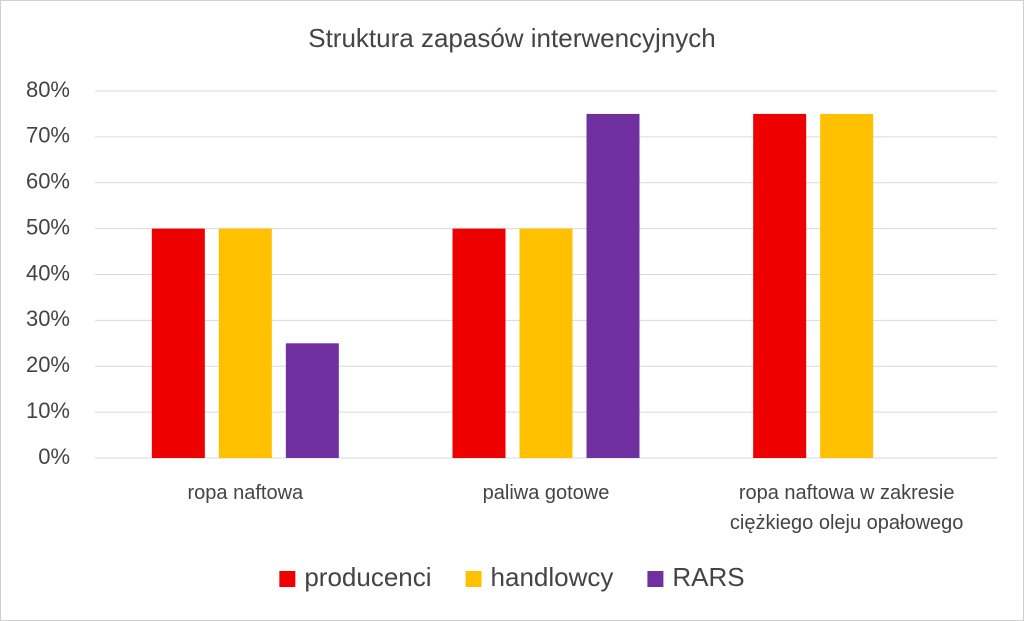 Image resolution: width=1024 pixels, height=621 pixels. What do you see at coordinates (48, 410) in the screenshot?
I see `y-tick-label: 10%` at bounding box center [48, 410].